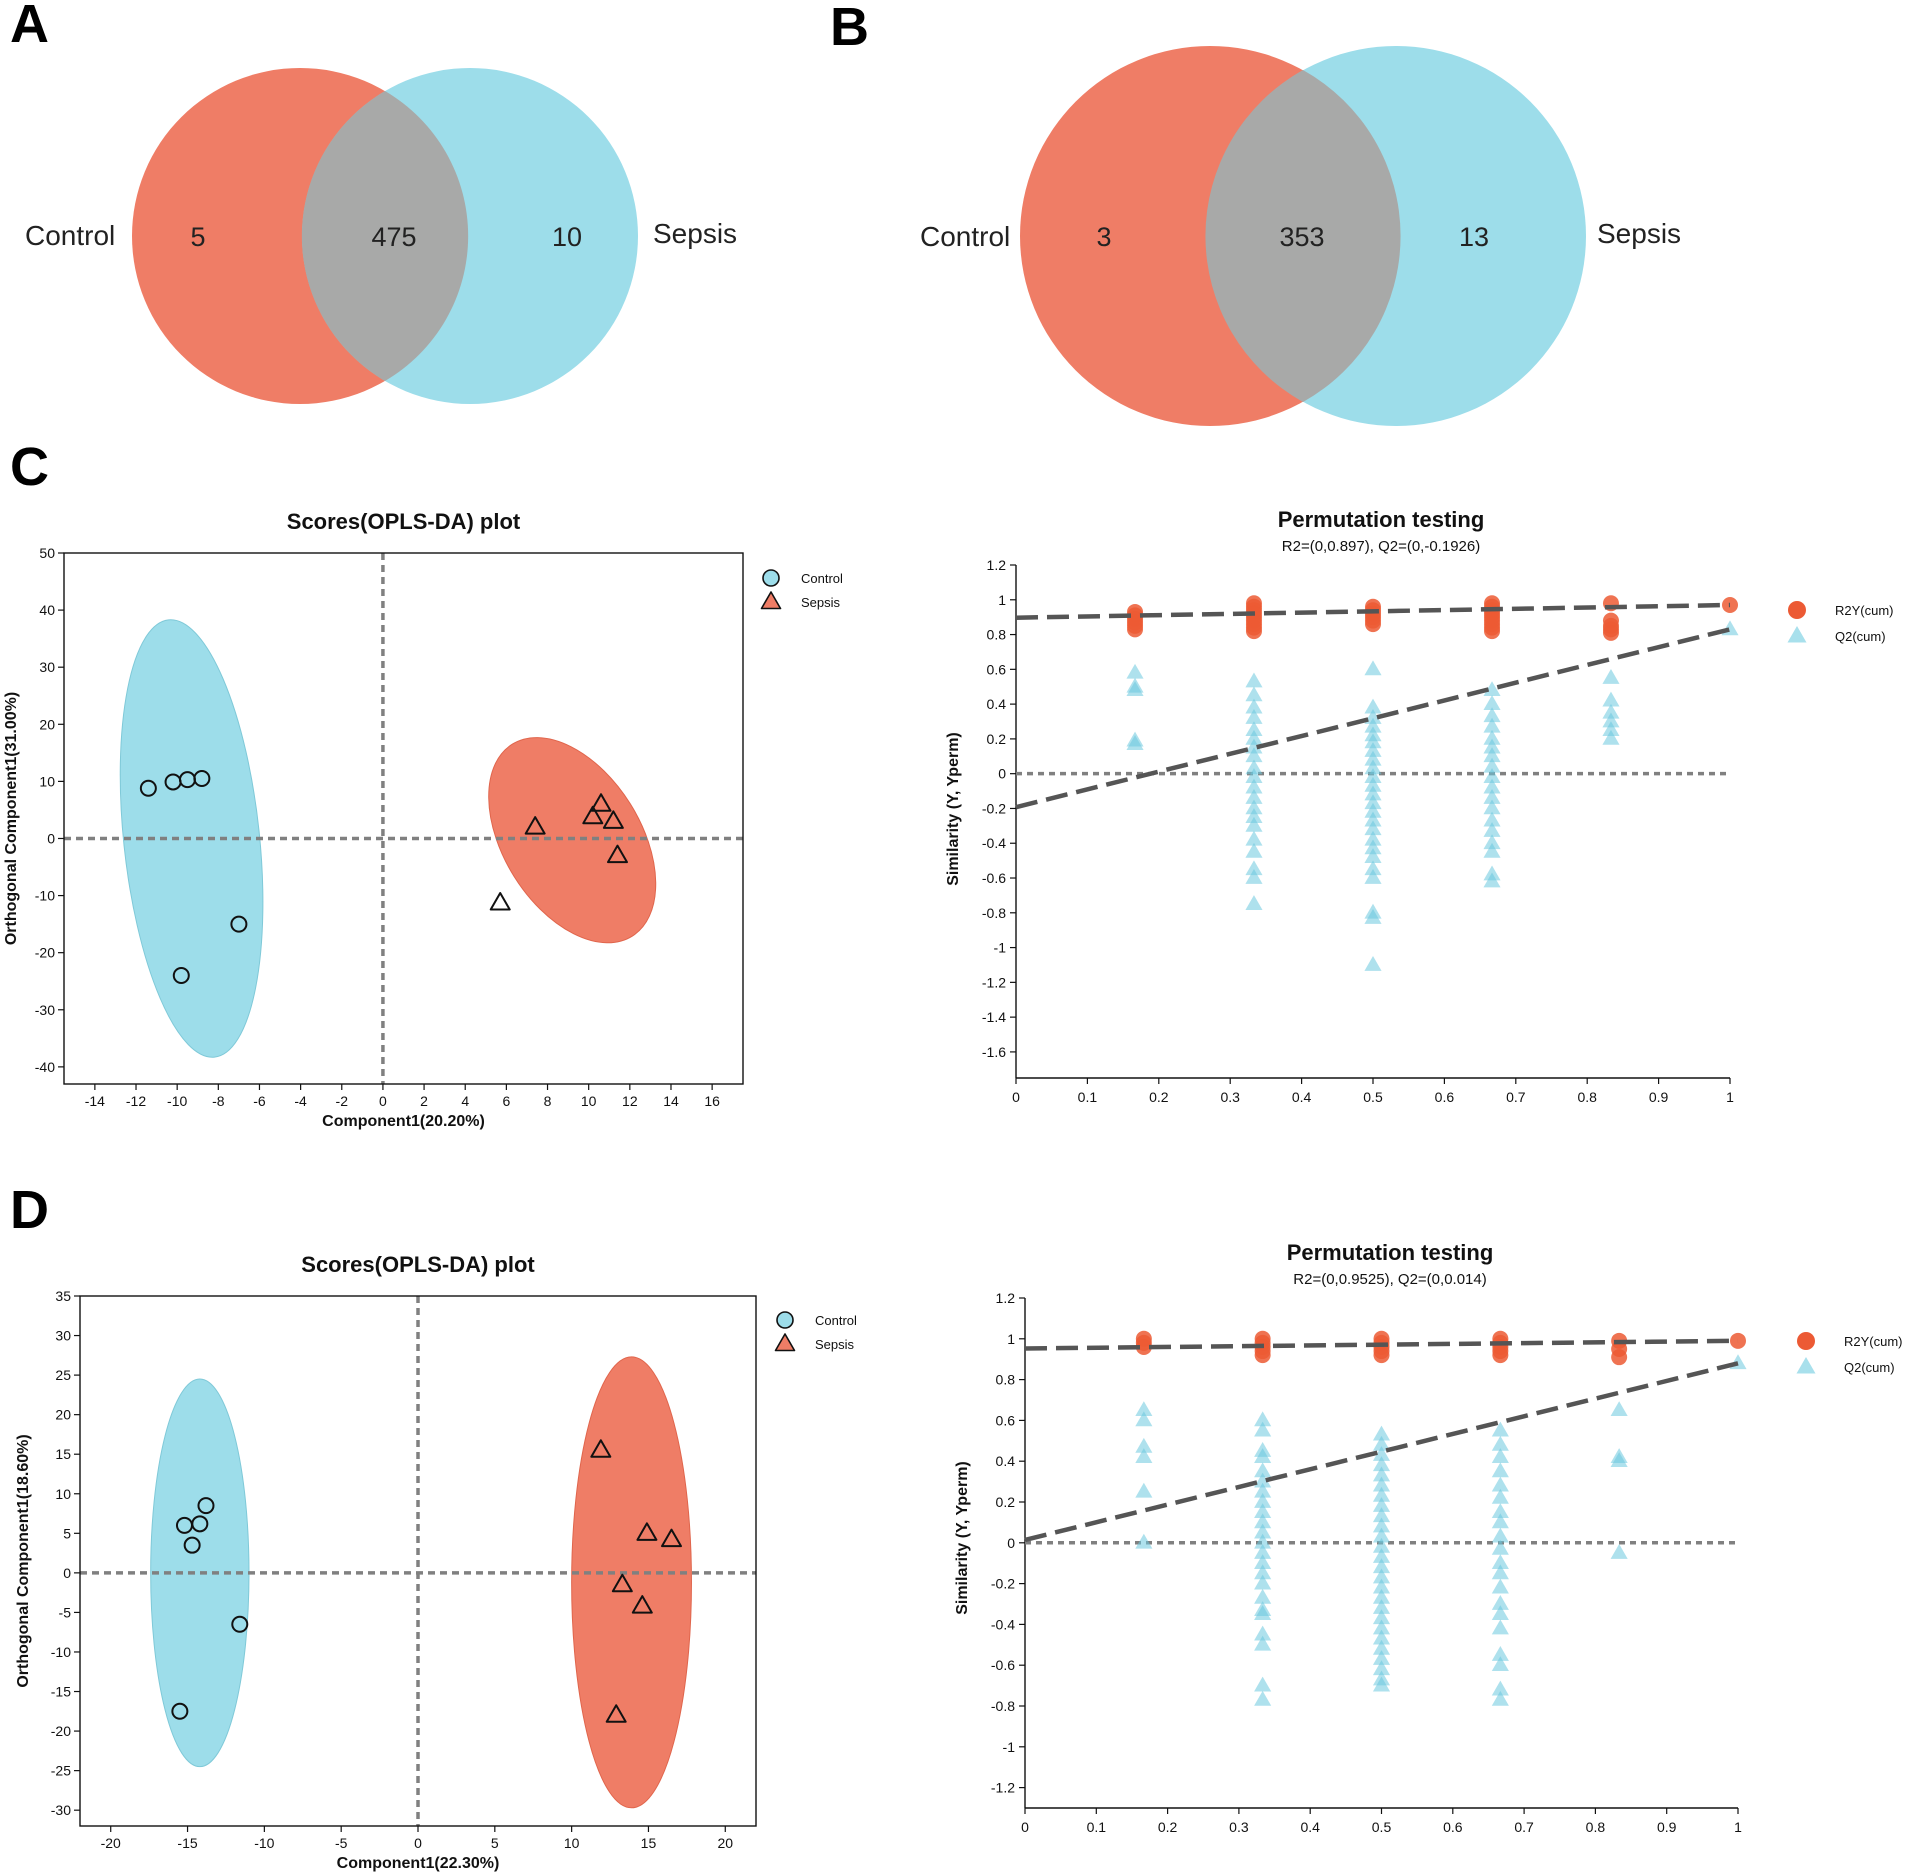 The height and width of the screenshot is (1875, 1907). What do you see at coordinates (1303, 236) in the screenshot?
I see `venn-b-overlap` at bounding box center [1303, 236].